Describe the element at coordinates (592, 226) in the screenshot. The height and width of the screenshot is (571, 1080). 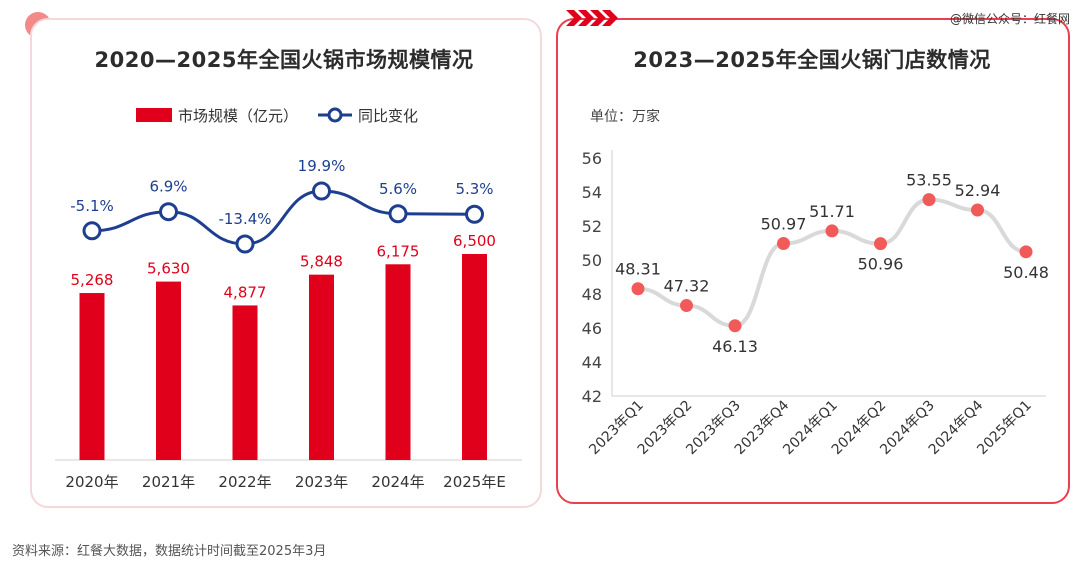
I see `y-tick-label-5: 52` at that location.